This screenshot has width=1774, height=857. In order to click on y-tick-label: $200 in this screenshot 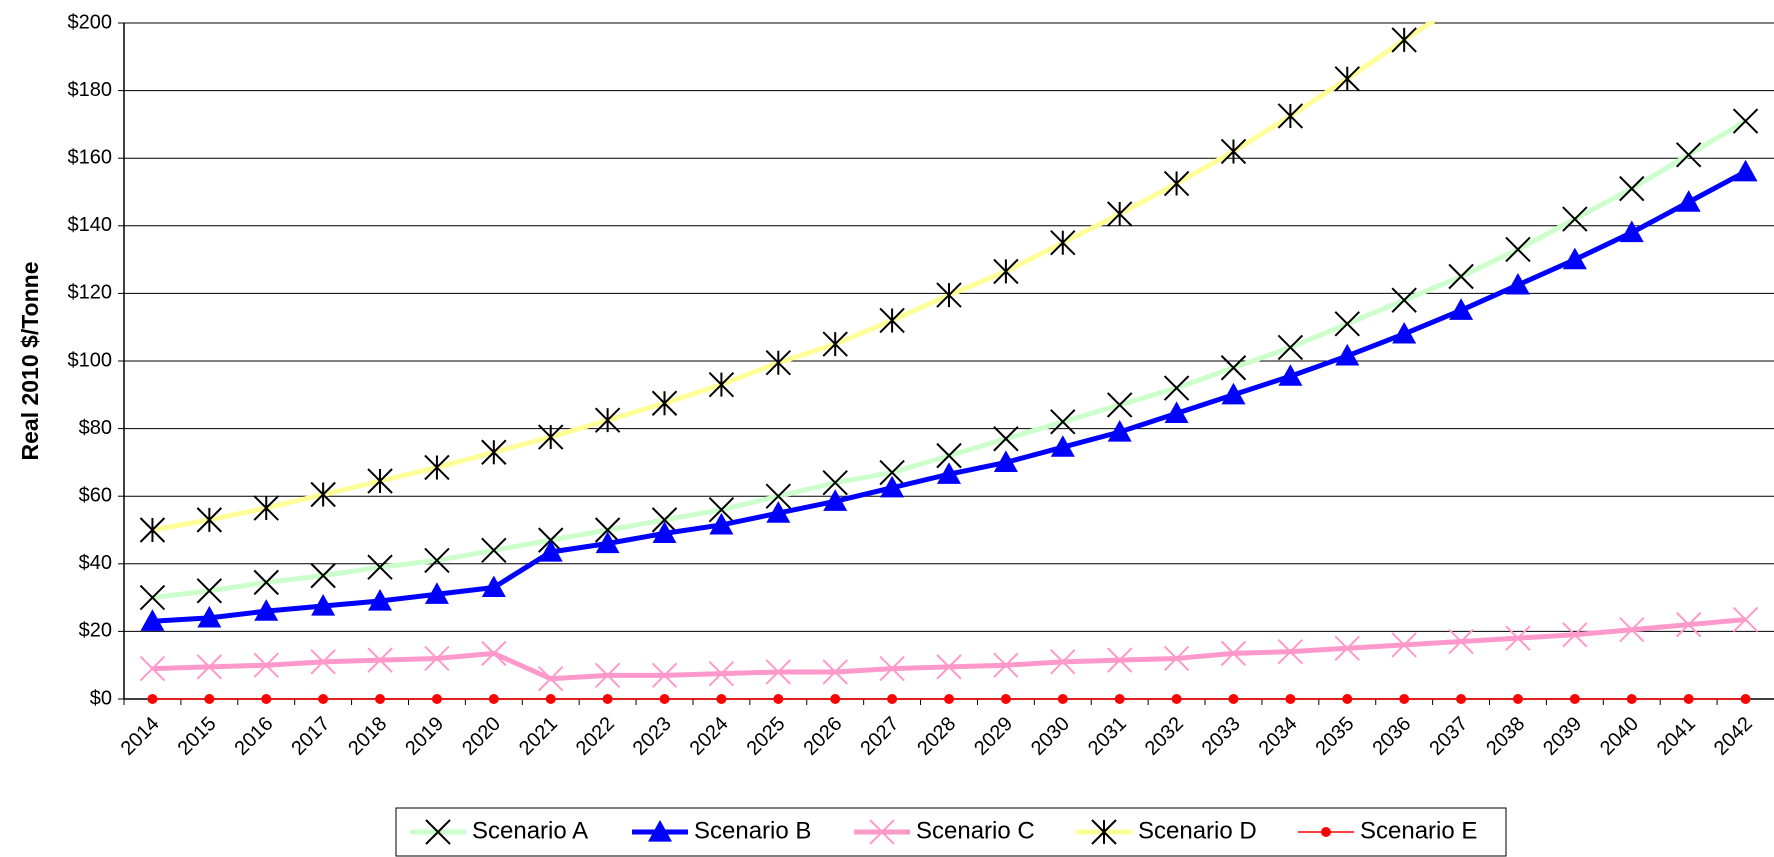, I will do `click(90, 22)`.